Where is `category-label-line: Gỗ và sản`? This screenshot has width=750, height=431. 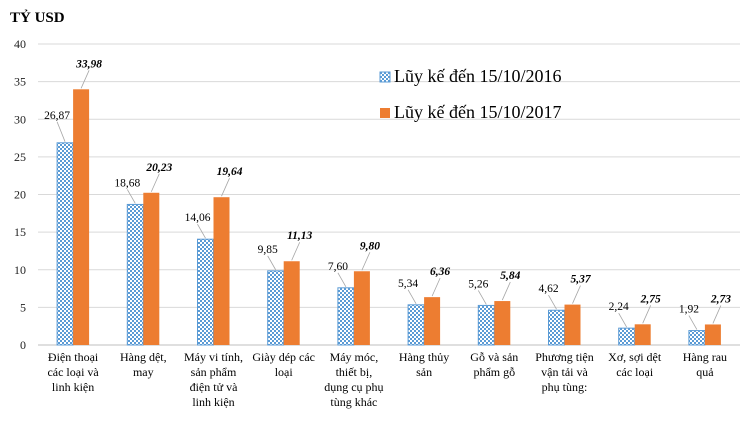 category-label-line: Gỗ và sản is located at coordinates (494, 357).